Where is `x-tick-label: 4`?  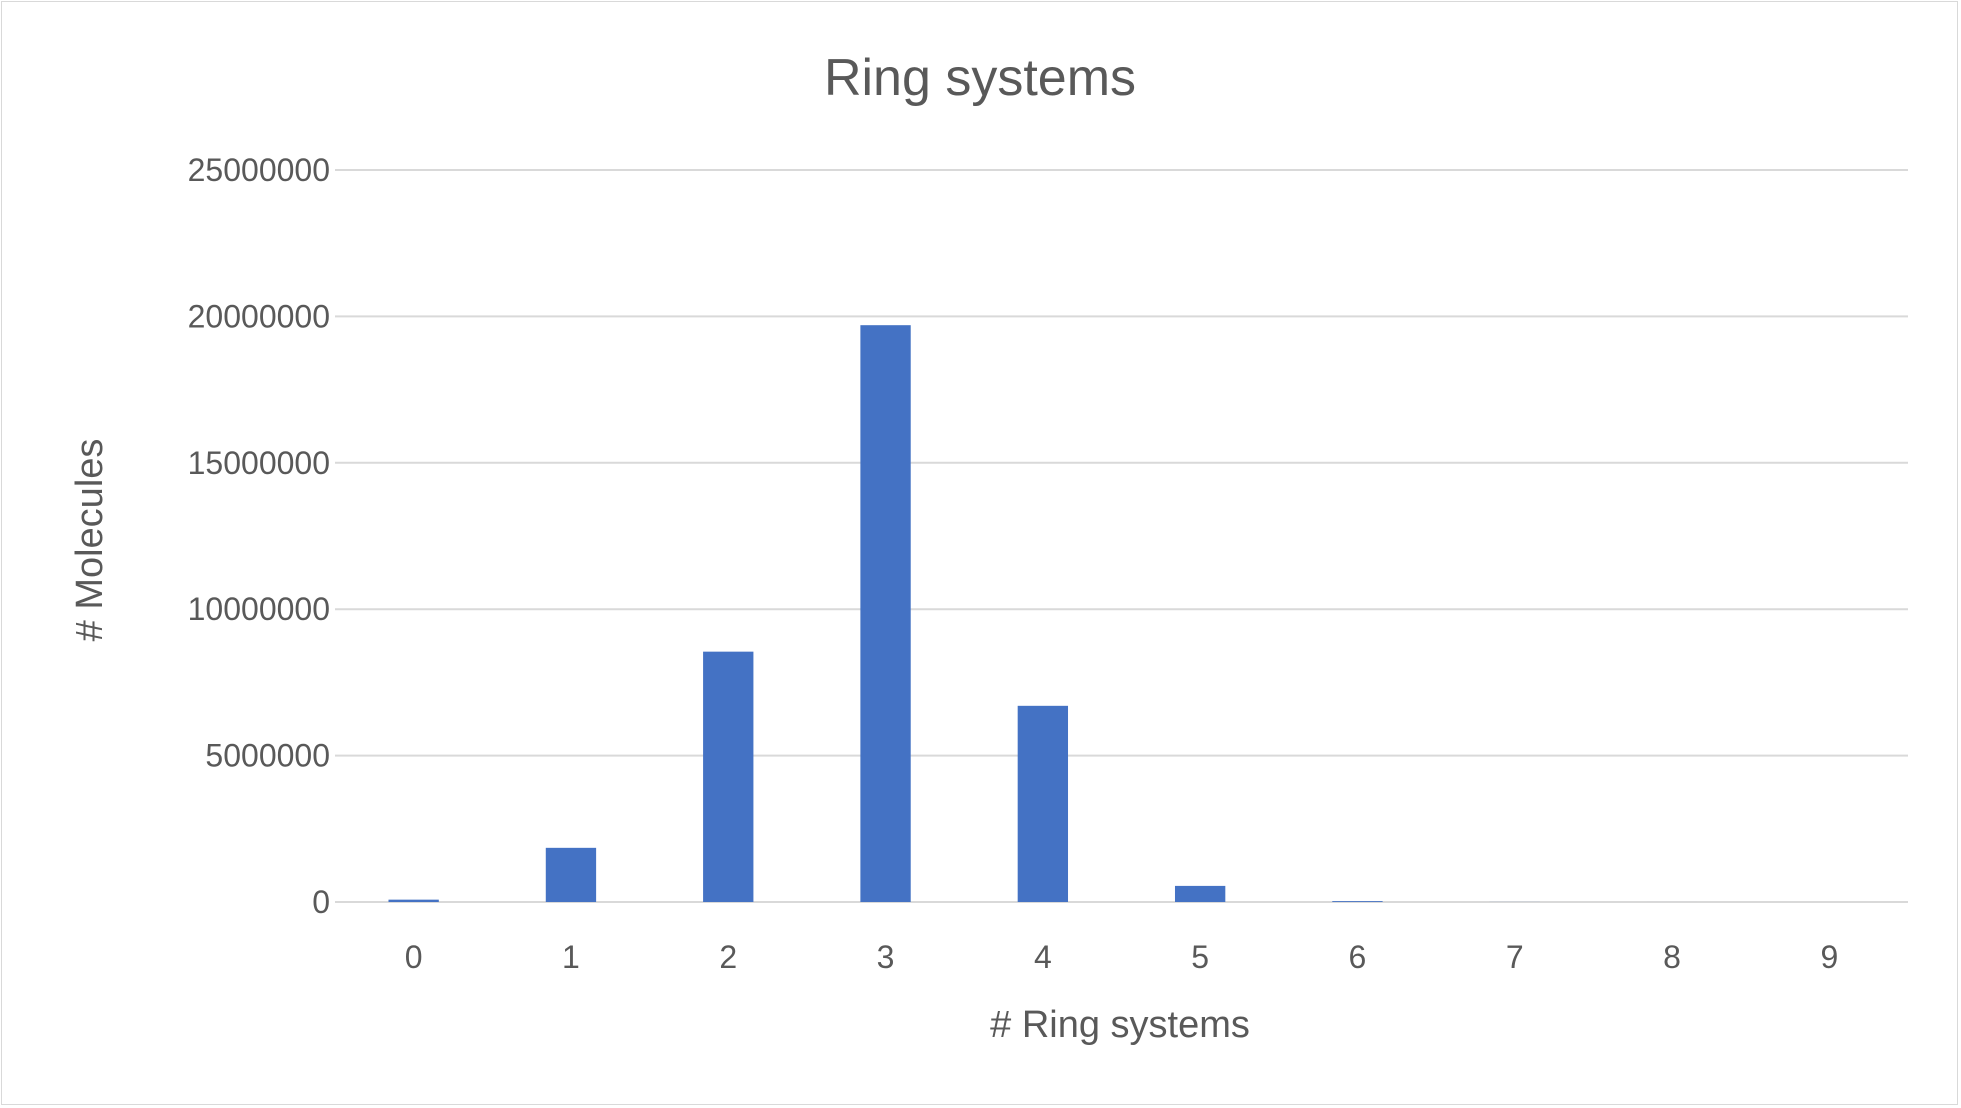 x-tick-label: 4 is located at coordinates (1043, 957).